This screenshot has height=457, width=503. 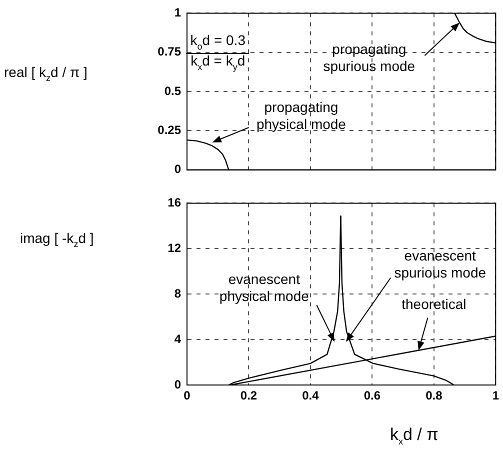 What do you see at coordinates (46, 73) in the screenshot?
I see `y-axis-title: real [ k$_{z}$d / π ]` at bounding box center [46, 73].